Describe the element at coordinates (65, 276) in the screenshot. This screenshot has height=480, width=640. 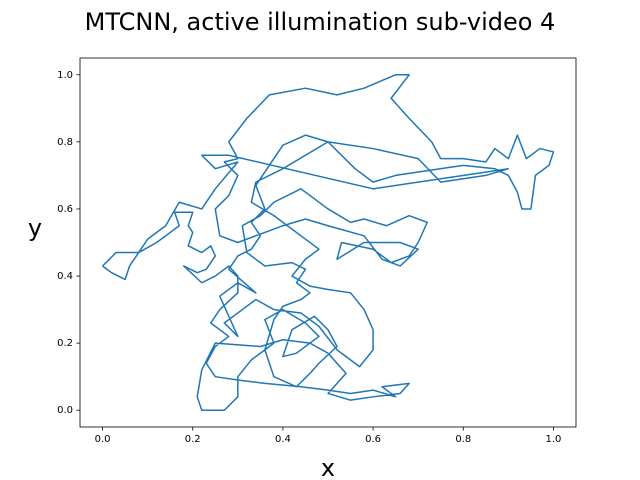
I see `y-tick-label: 0.4` at that location.